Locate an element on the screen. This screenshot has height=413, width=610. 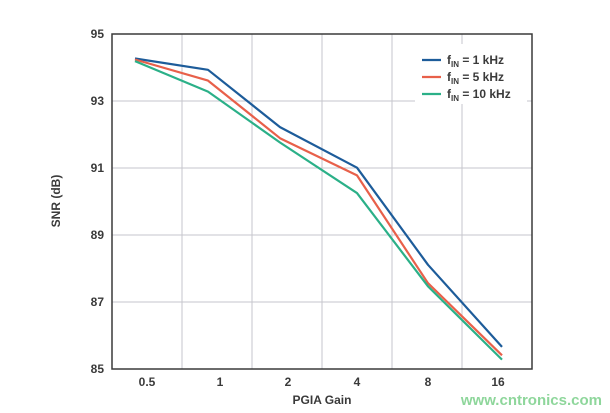
legend-label: fIN = 5 kHz is located at coordinates (475, 78).